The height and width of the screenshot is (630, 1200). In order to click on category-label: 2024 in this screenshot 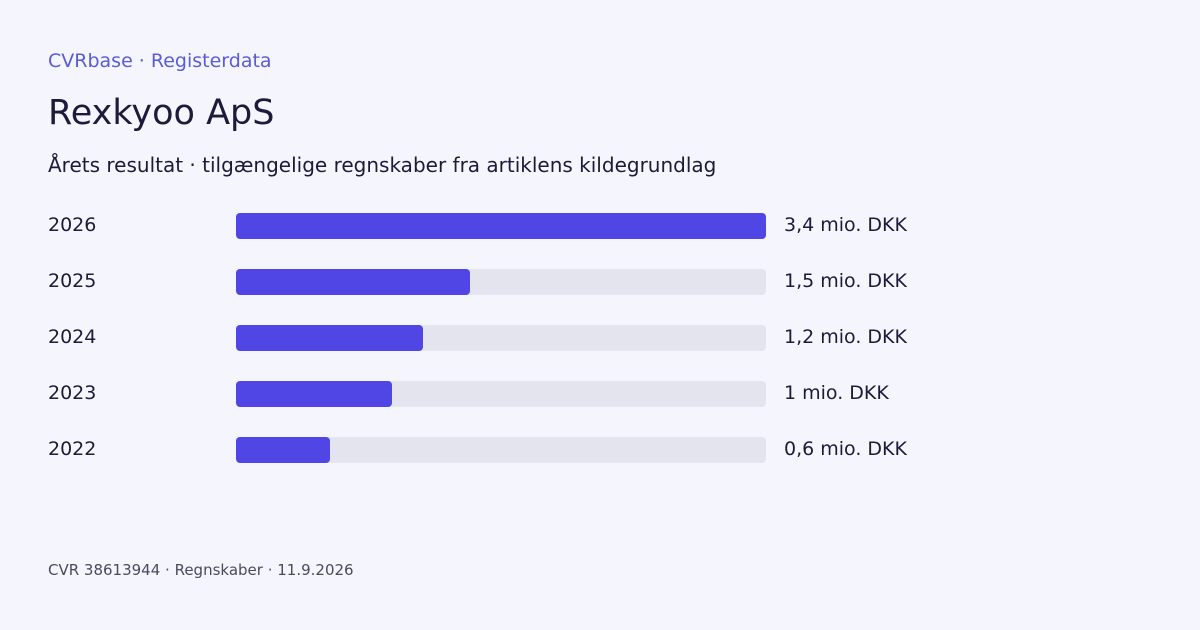, I will do `click(72, 337)`.